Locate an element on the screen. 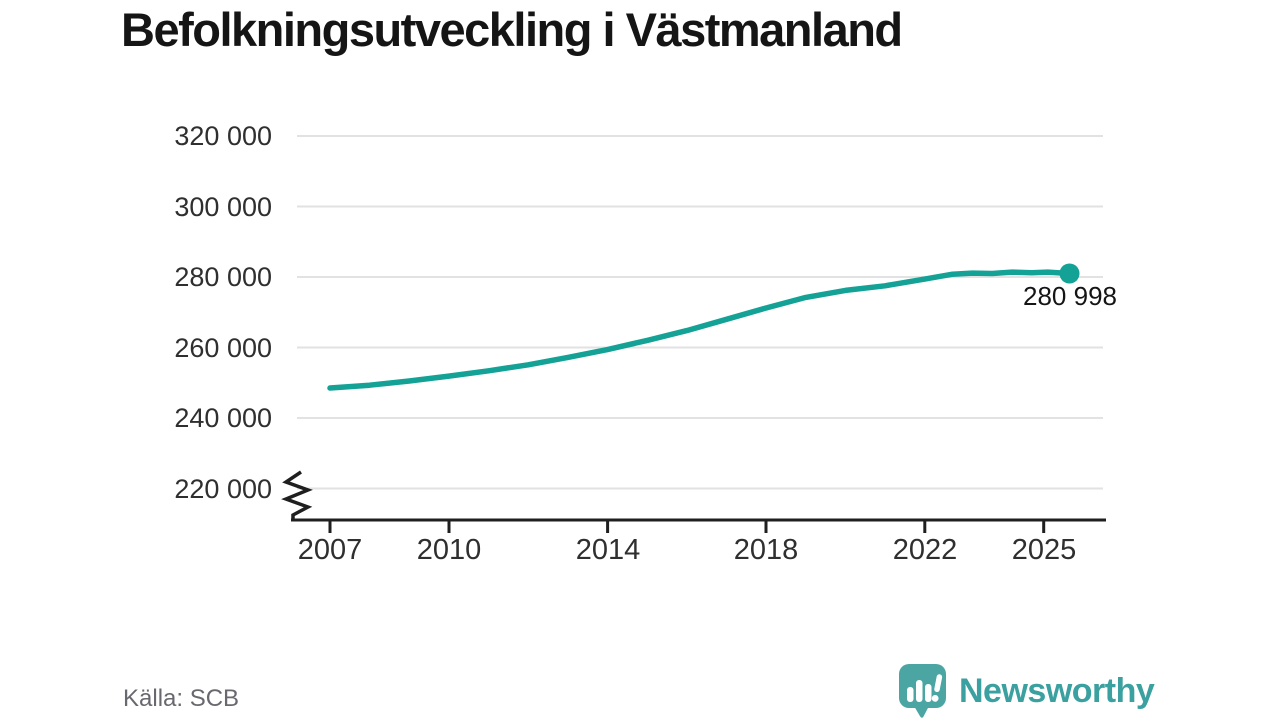  x-axis-tick-label: 2014 is located at coordinates (608, 550).